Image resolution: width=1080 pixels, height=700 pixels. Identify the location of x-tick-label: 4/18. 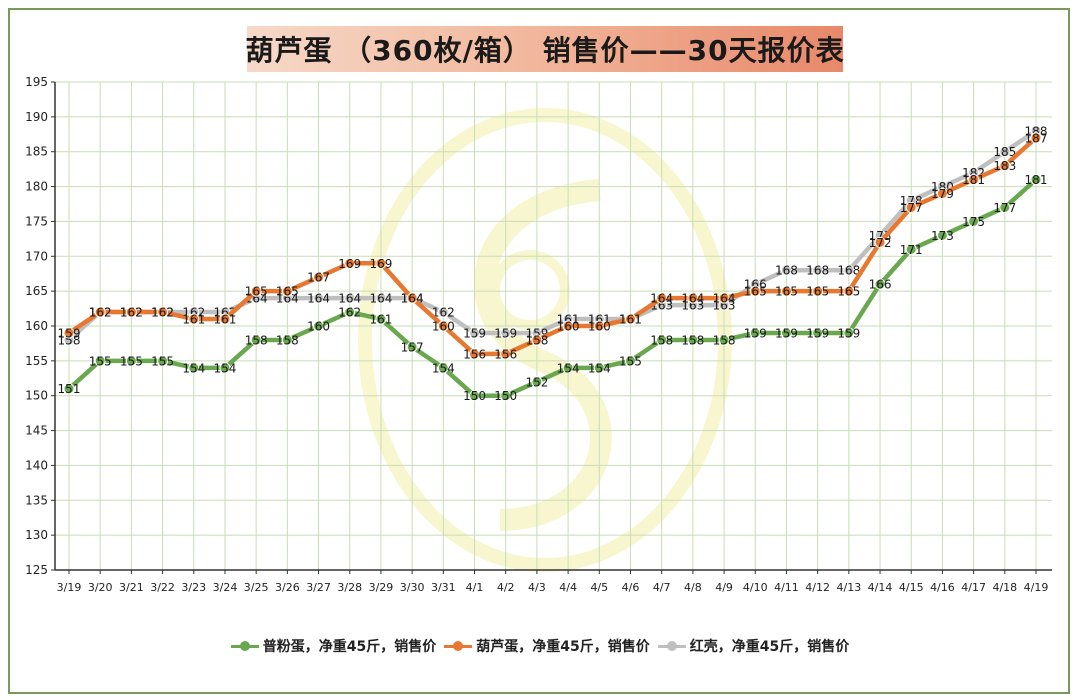
(1004, 587).